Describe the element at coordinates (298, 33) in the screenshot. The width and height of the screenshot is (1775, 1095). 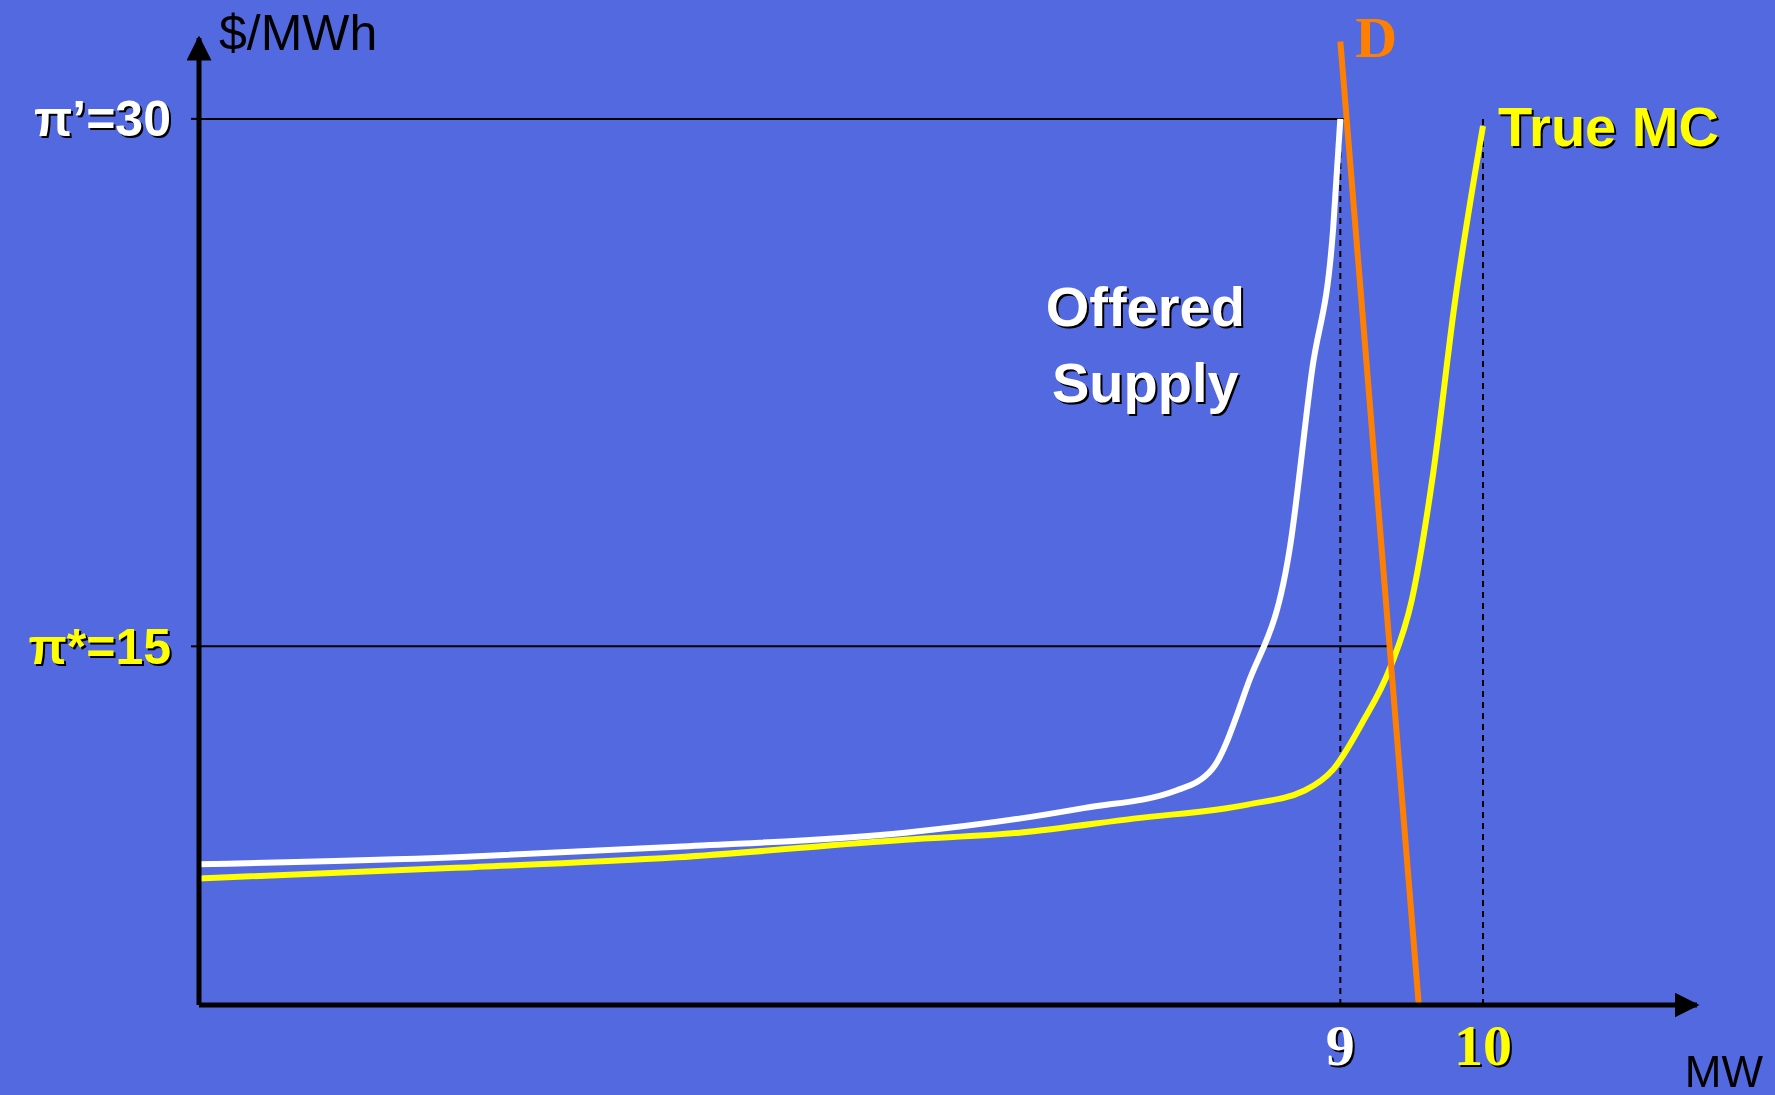
I see `y-axis-title: $/MWh` at that location.